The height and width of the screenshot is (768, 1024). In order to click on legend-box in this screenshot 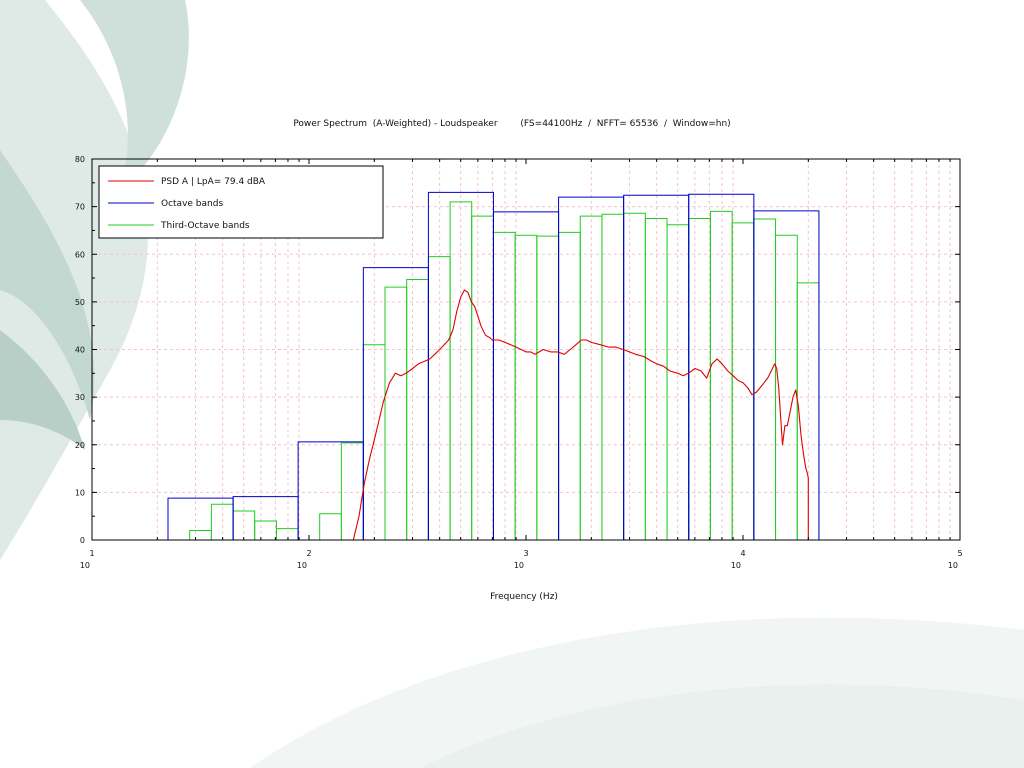, I will do `click(241, 202)`.